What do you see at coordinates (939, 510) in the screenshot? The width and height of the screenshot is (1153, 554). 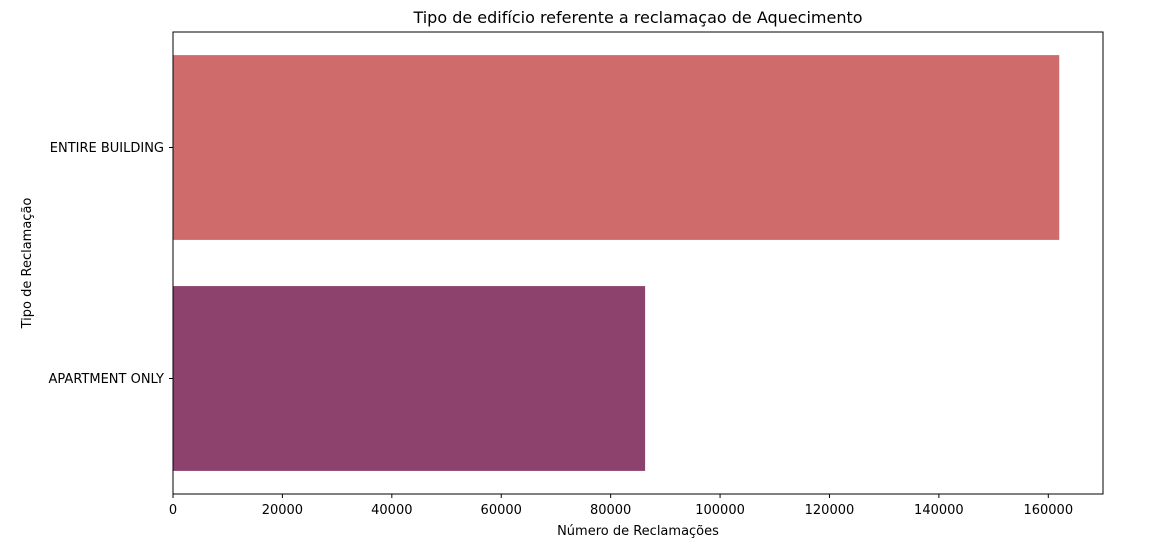 I see `x-tick-label: 140000` at bounding box center [939, 510].